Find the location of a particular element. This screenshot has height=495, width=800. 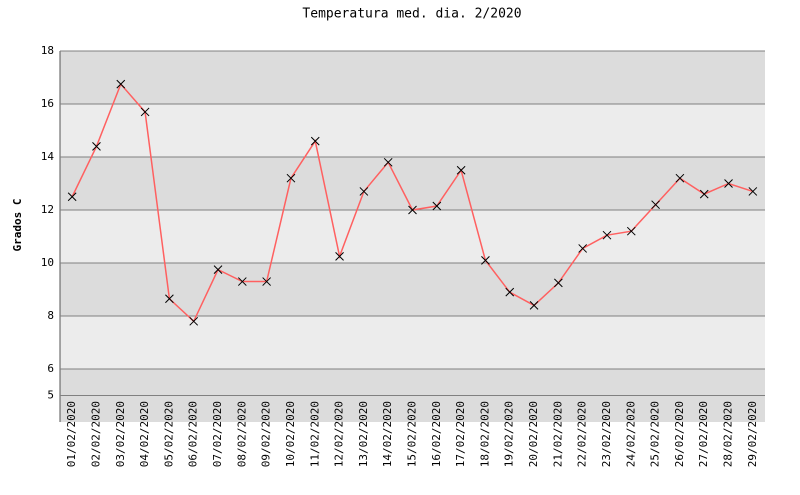

x-tick-label: 20/02/2020 is located at coordinates (533, 434).